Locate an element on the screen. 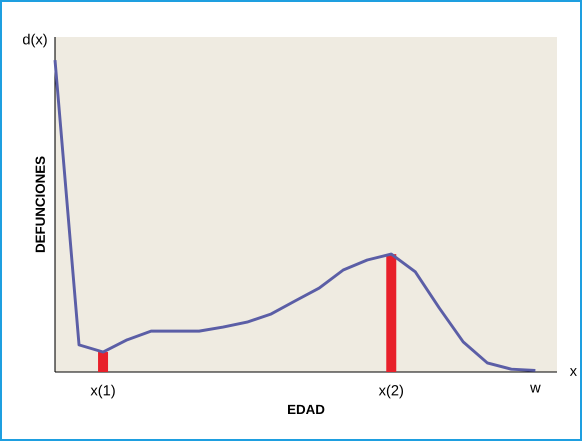 Image resolution: width=582 pixels, height=441 pixels. x-tick-label: w is located at coordinates (535, 388).